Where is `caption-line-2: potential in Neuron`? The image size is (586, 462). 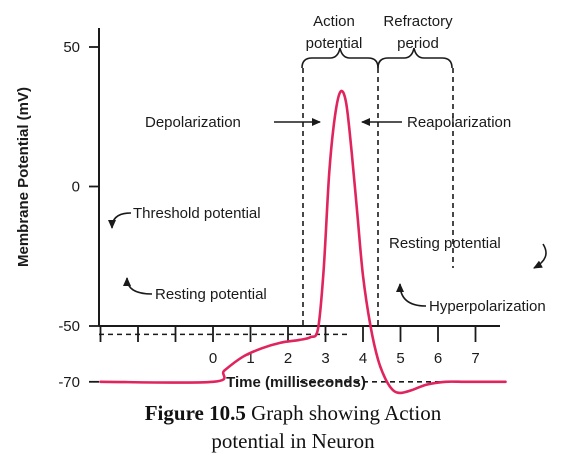 caption-line-2: potential in Neuron is located at coordinates (293, 441).